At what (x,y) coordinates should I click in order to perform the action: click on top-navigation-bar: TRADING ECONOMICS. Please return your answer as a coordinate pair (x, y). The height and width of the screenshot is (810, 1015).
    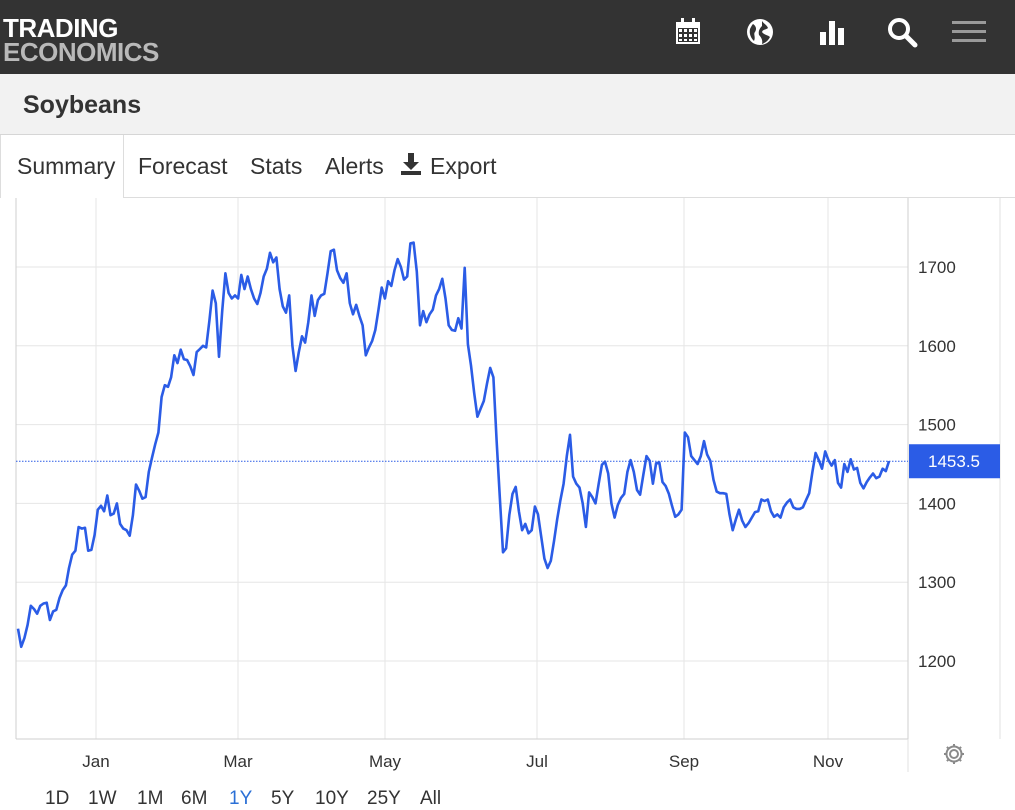
    Looking at the image, I should click on (507, 37).